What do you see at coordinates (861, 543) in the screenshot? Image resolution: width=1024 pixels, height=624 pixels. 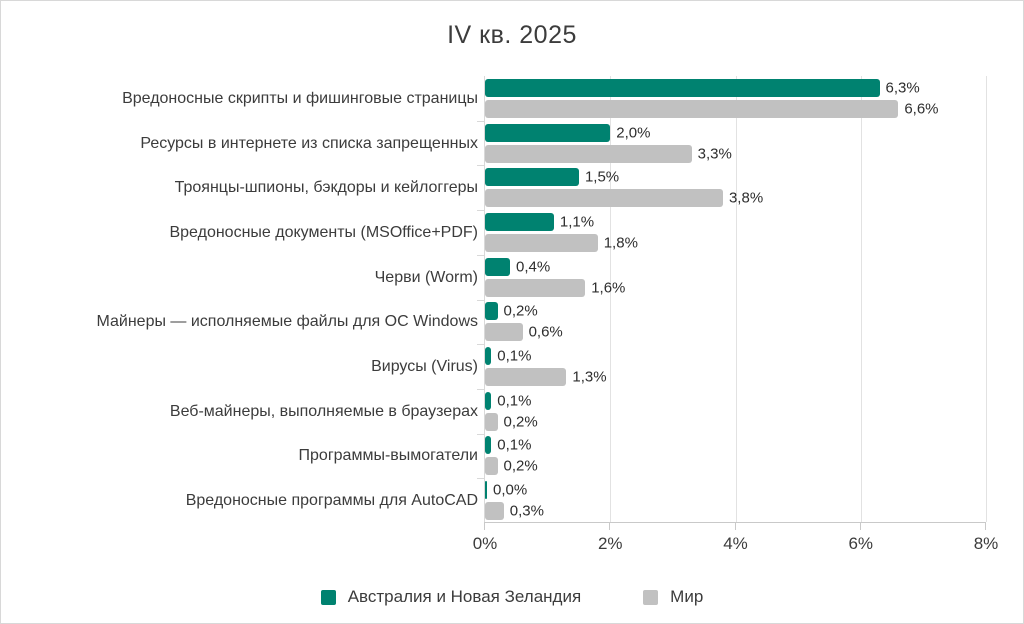 I see `x-axis-tick-label: 6%` at bounding box center [861, 543].